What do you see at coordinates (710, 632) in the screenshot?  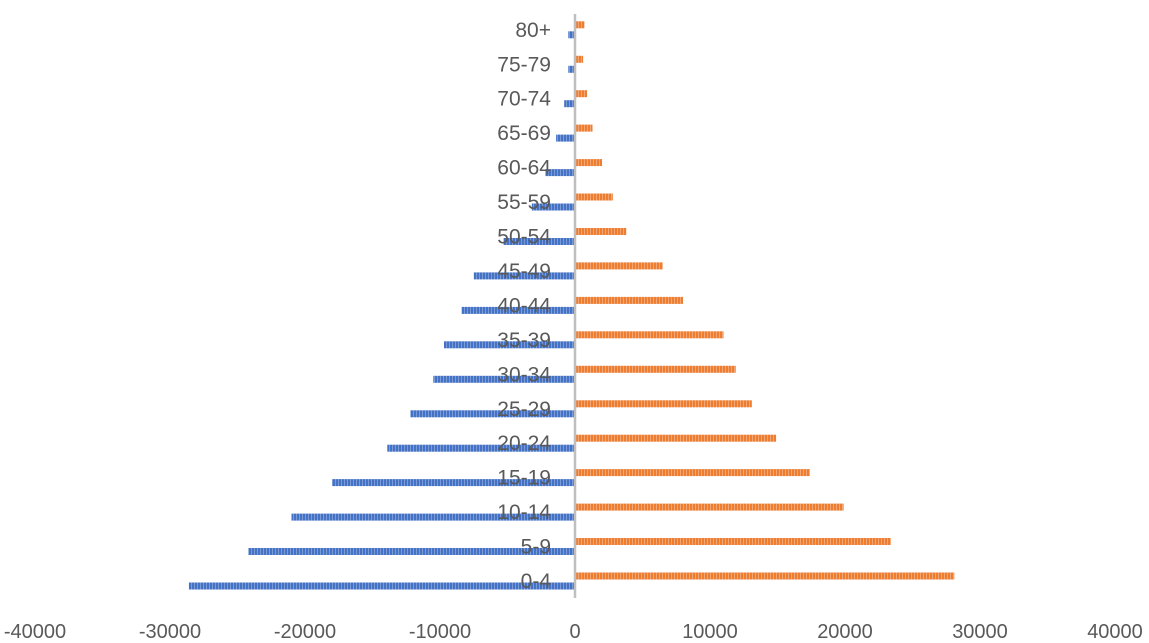 I see `x-tick-label: 10000` at bounding box center [710, 632].